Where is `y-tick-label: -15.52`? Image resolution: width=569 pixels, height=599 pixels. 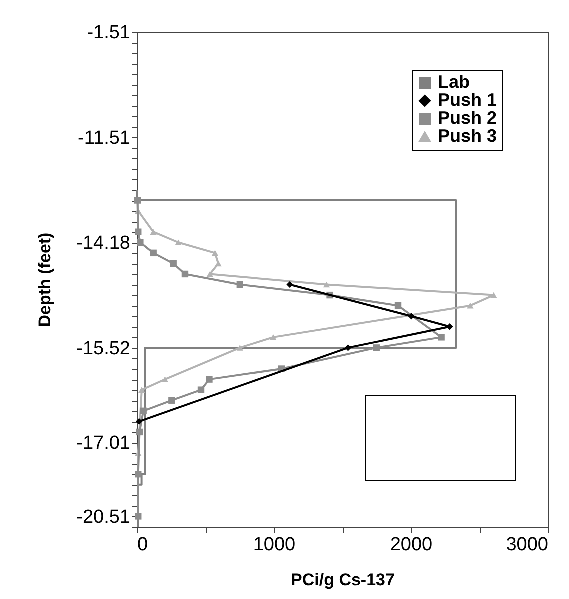 y-tick-label: -15.52 is located at coordinates (103, 349).